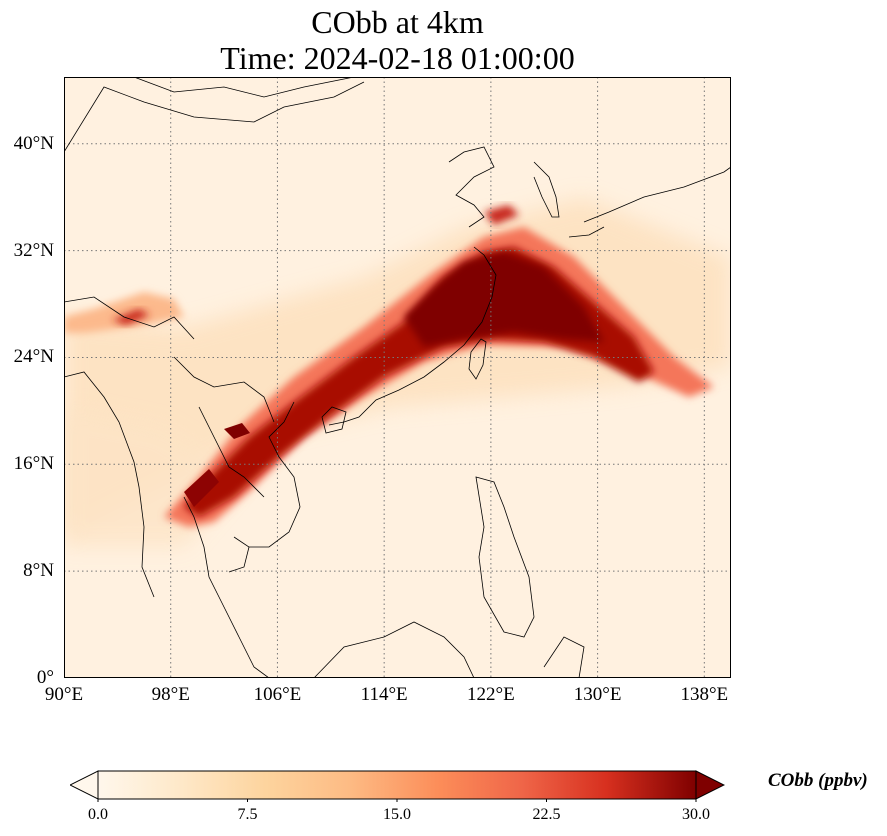 The height and width of the screenshot is (836, 887). What do you see at coordinates (275, 474) in the screenshot?
I see `coastline-vietnam` at bounding box center [275, 474].